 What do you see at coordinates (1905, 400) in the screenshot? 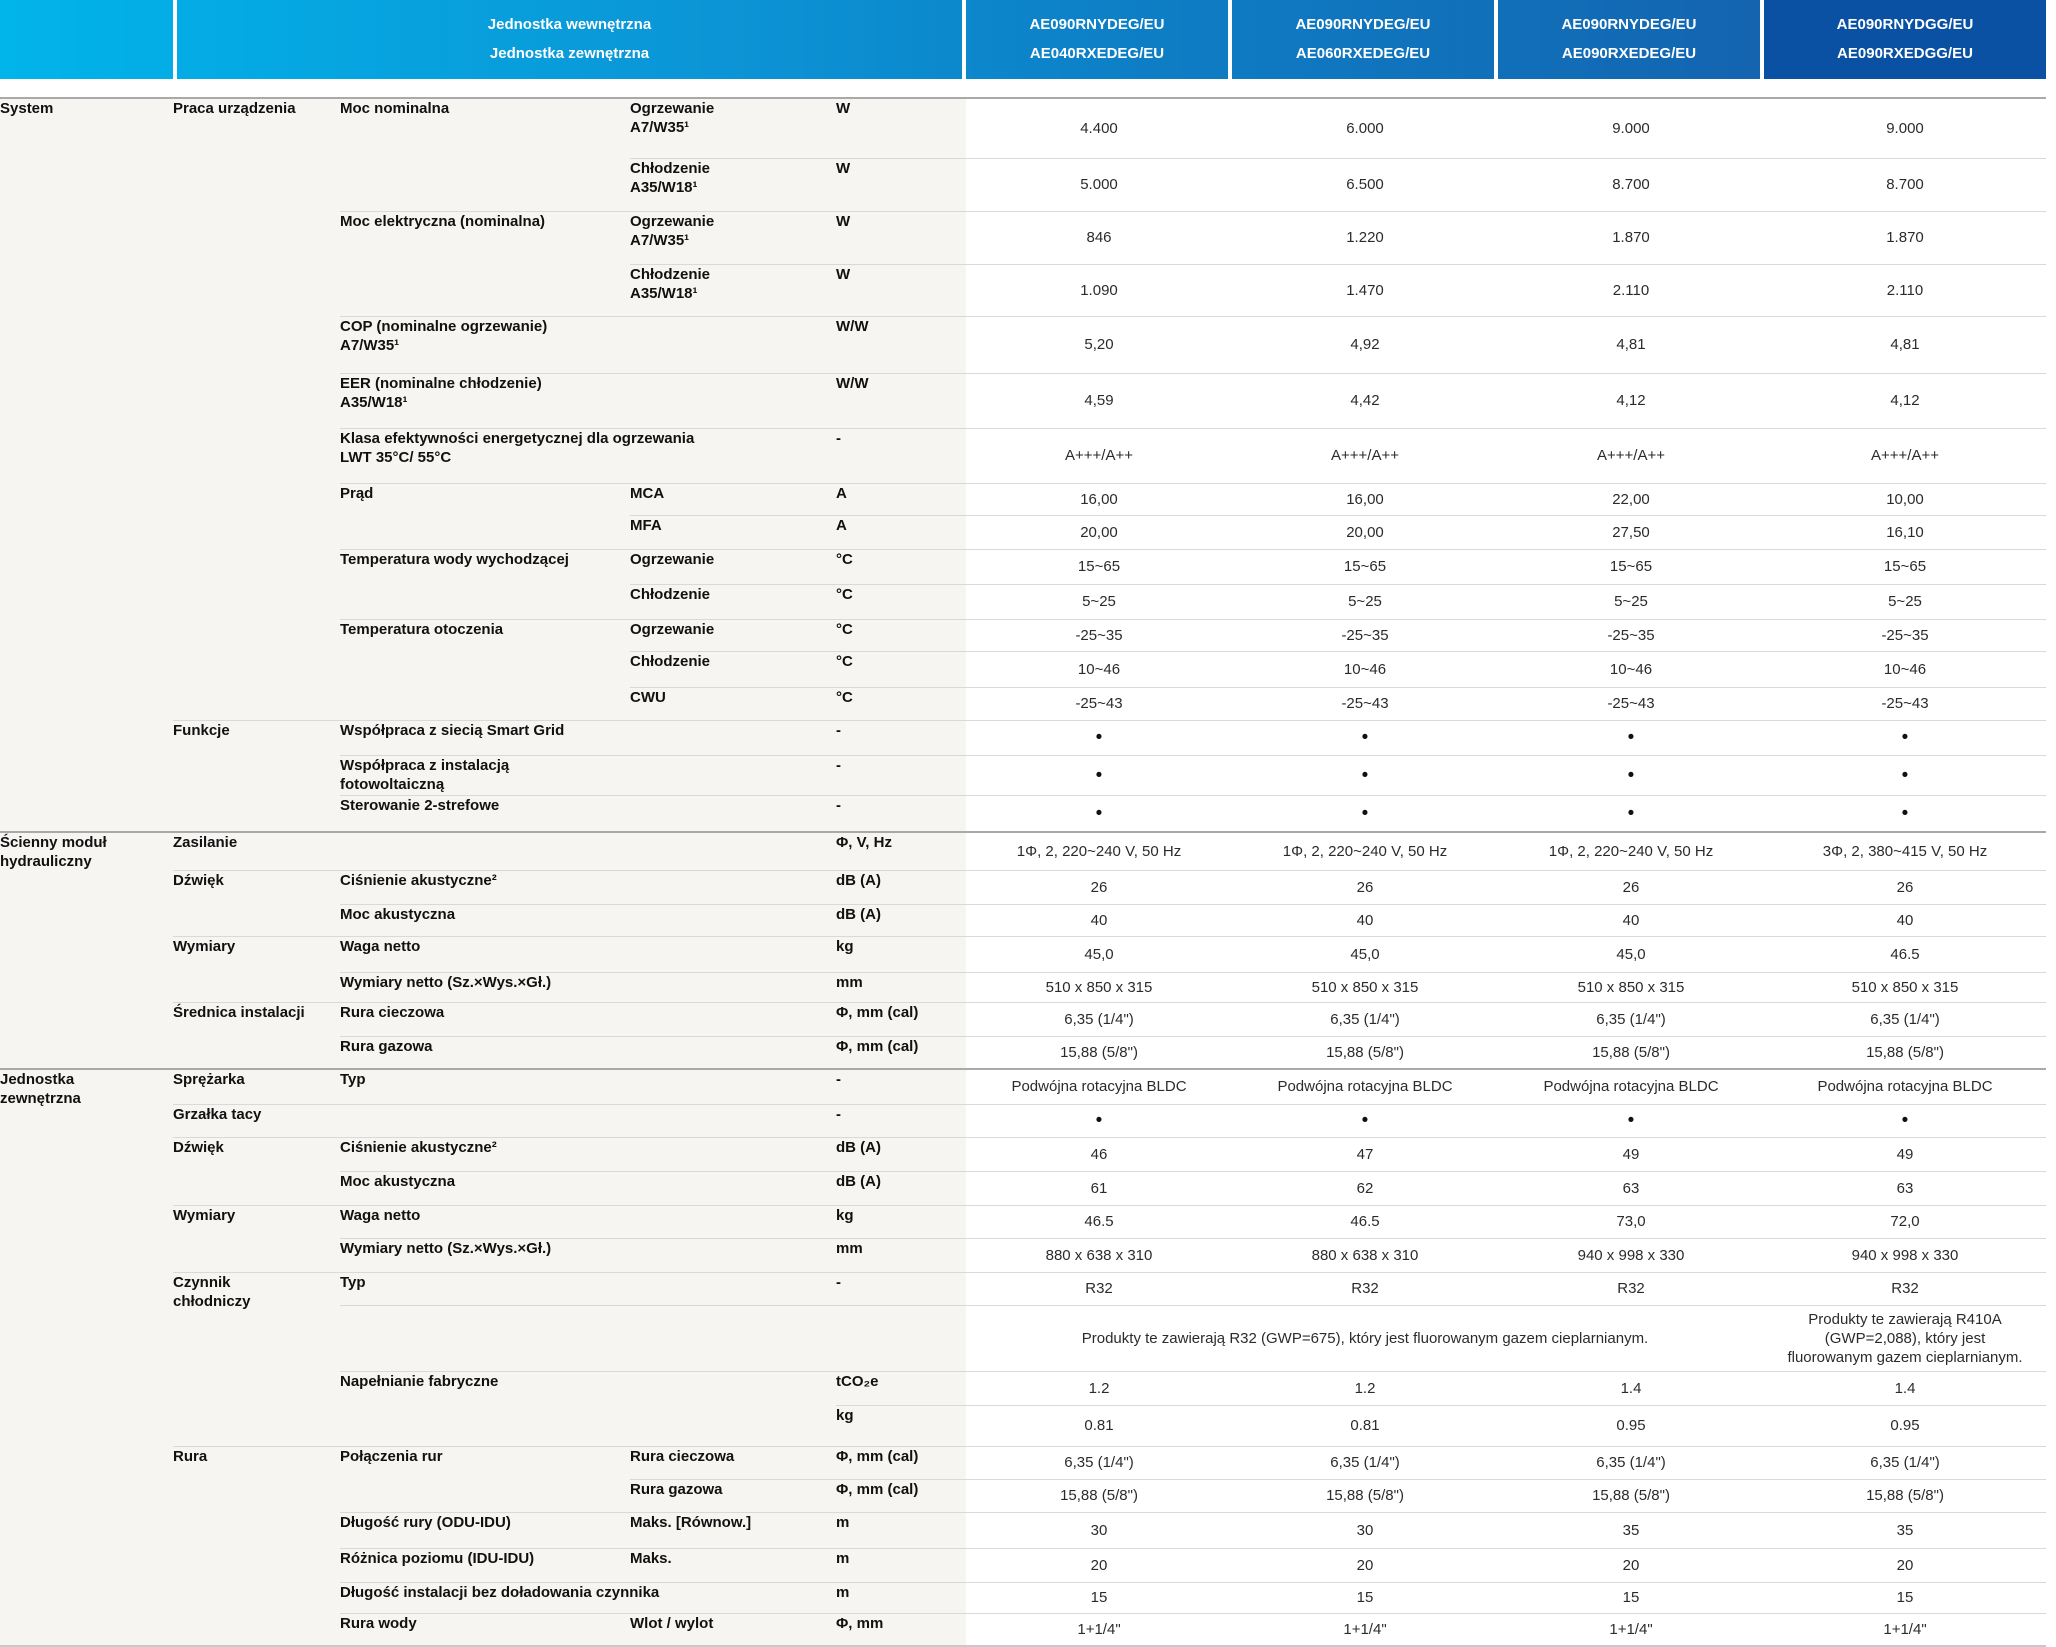
I see `spec-value: 4,12` at bounding box center [1905, 400].